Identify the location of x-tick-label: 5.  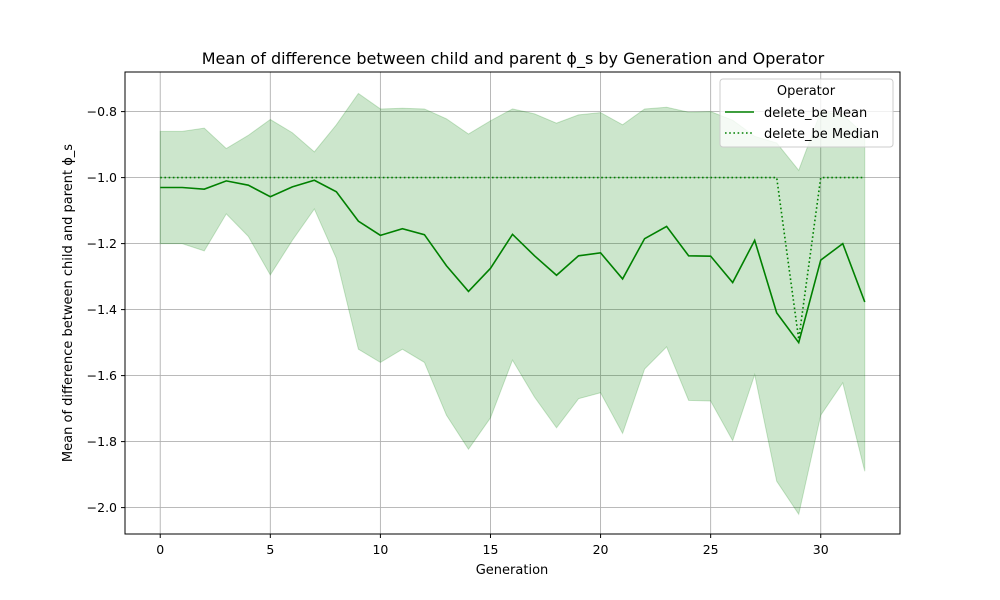
(270, 549).